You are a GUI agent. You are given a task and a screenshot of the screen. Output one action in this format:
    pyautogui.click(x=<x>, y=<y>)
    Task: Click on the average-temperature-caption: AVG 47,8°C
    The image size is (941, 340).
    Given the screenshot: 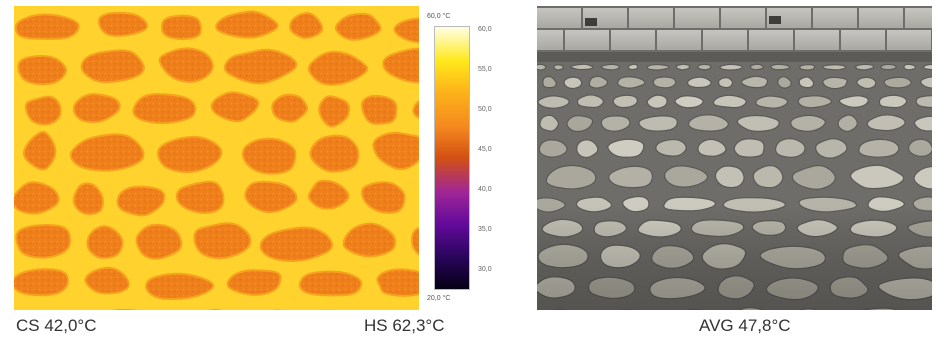 What is the action you would take?
    pyautogui.click(x=745, y=325)
    